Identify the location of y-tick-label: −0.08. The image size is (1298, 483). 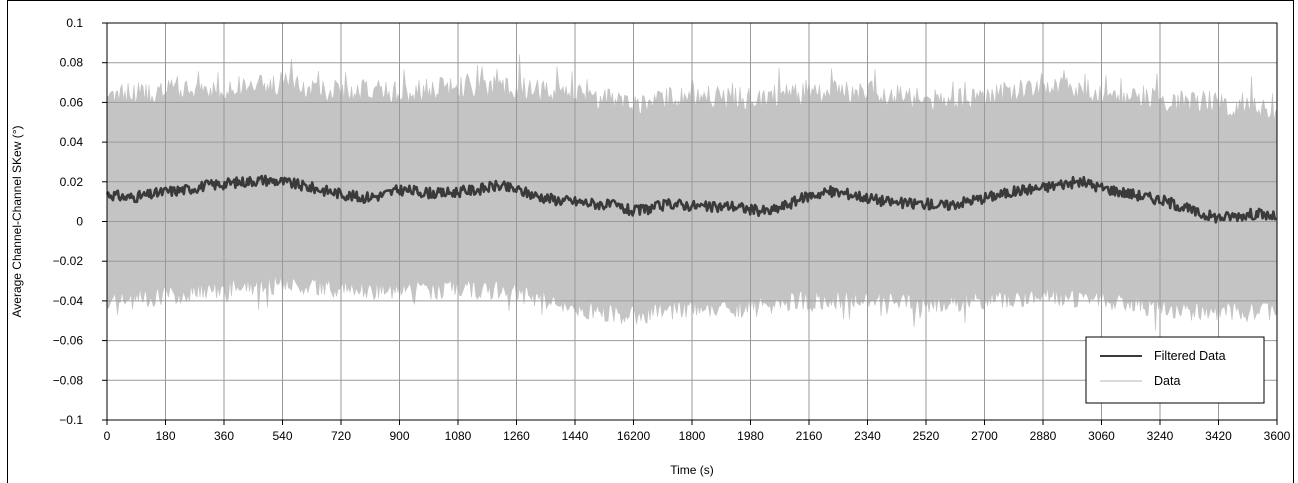
(68, 380).